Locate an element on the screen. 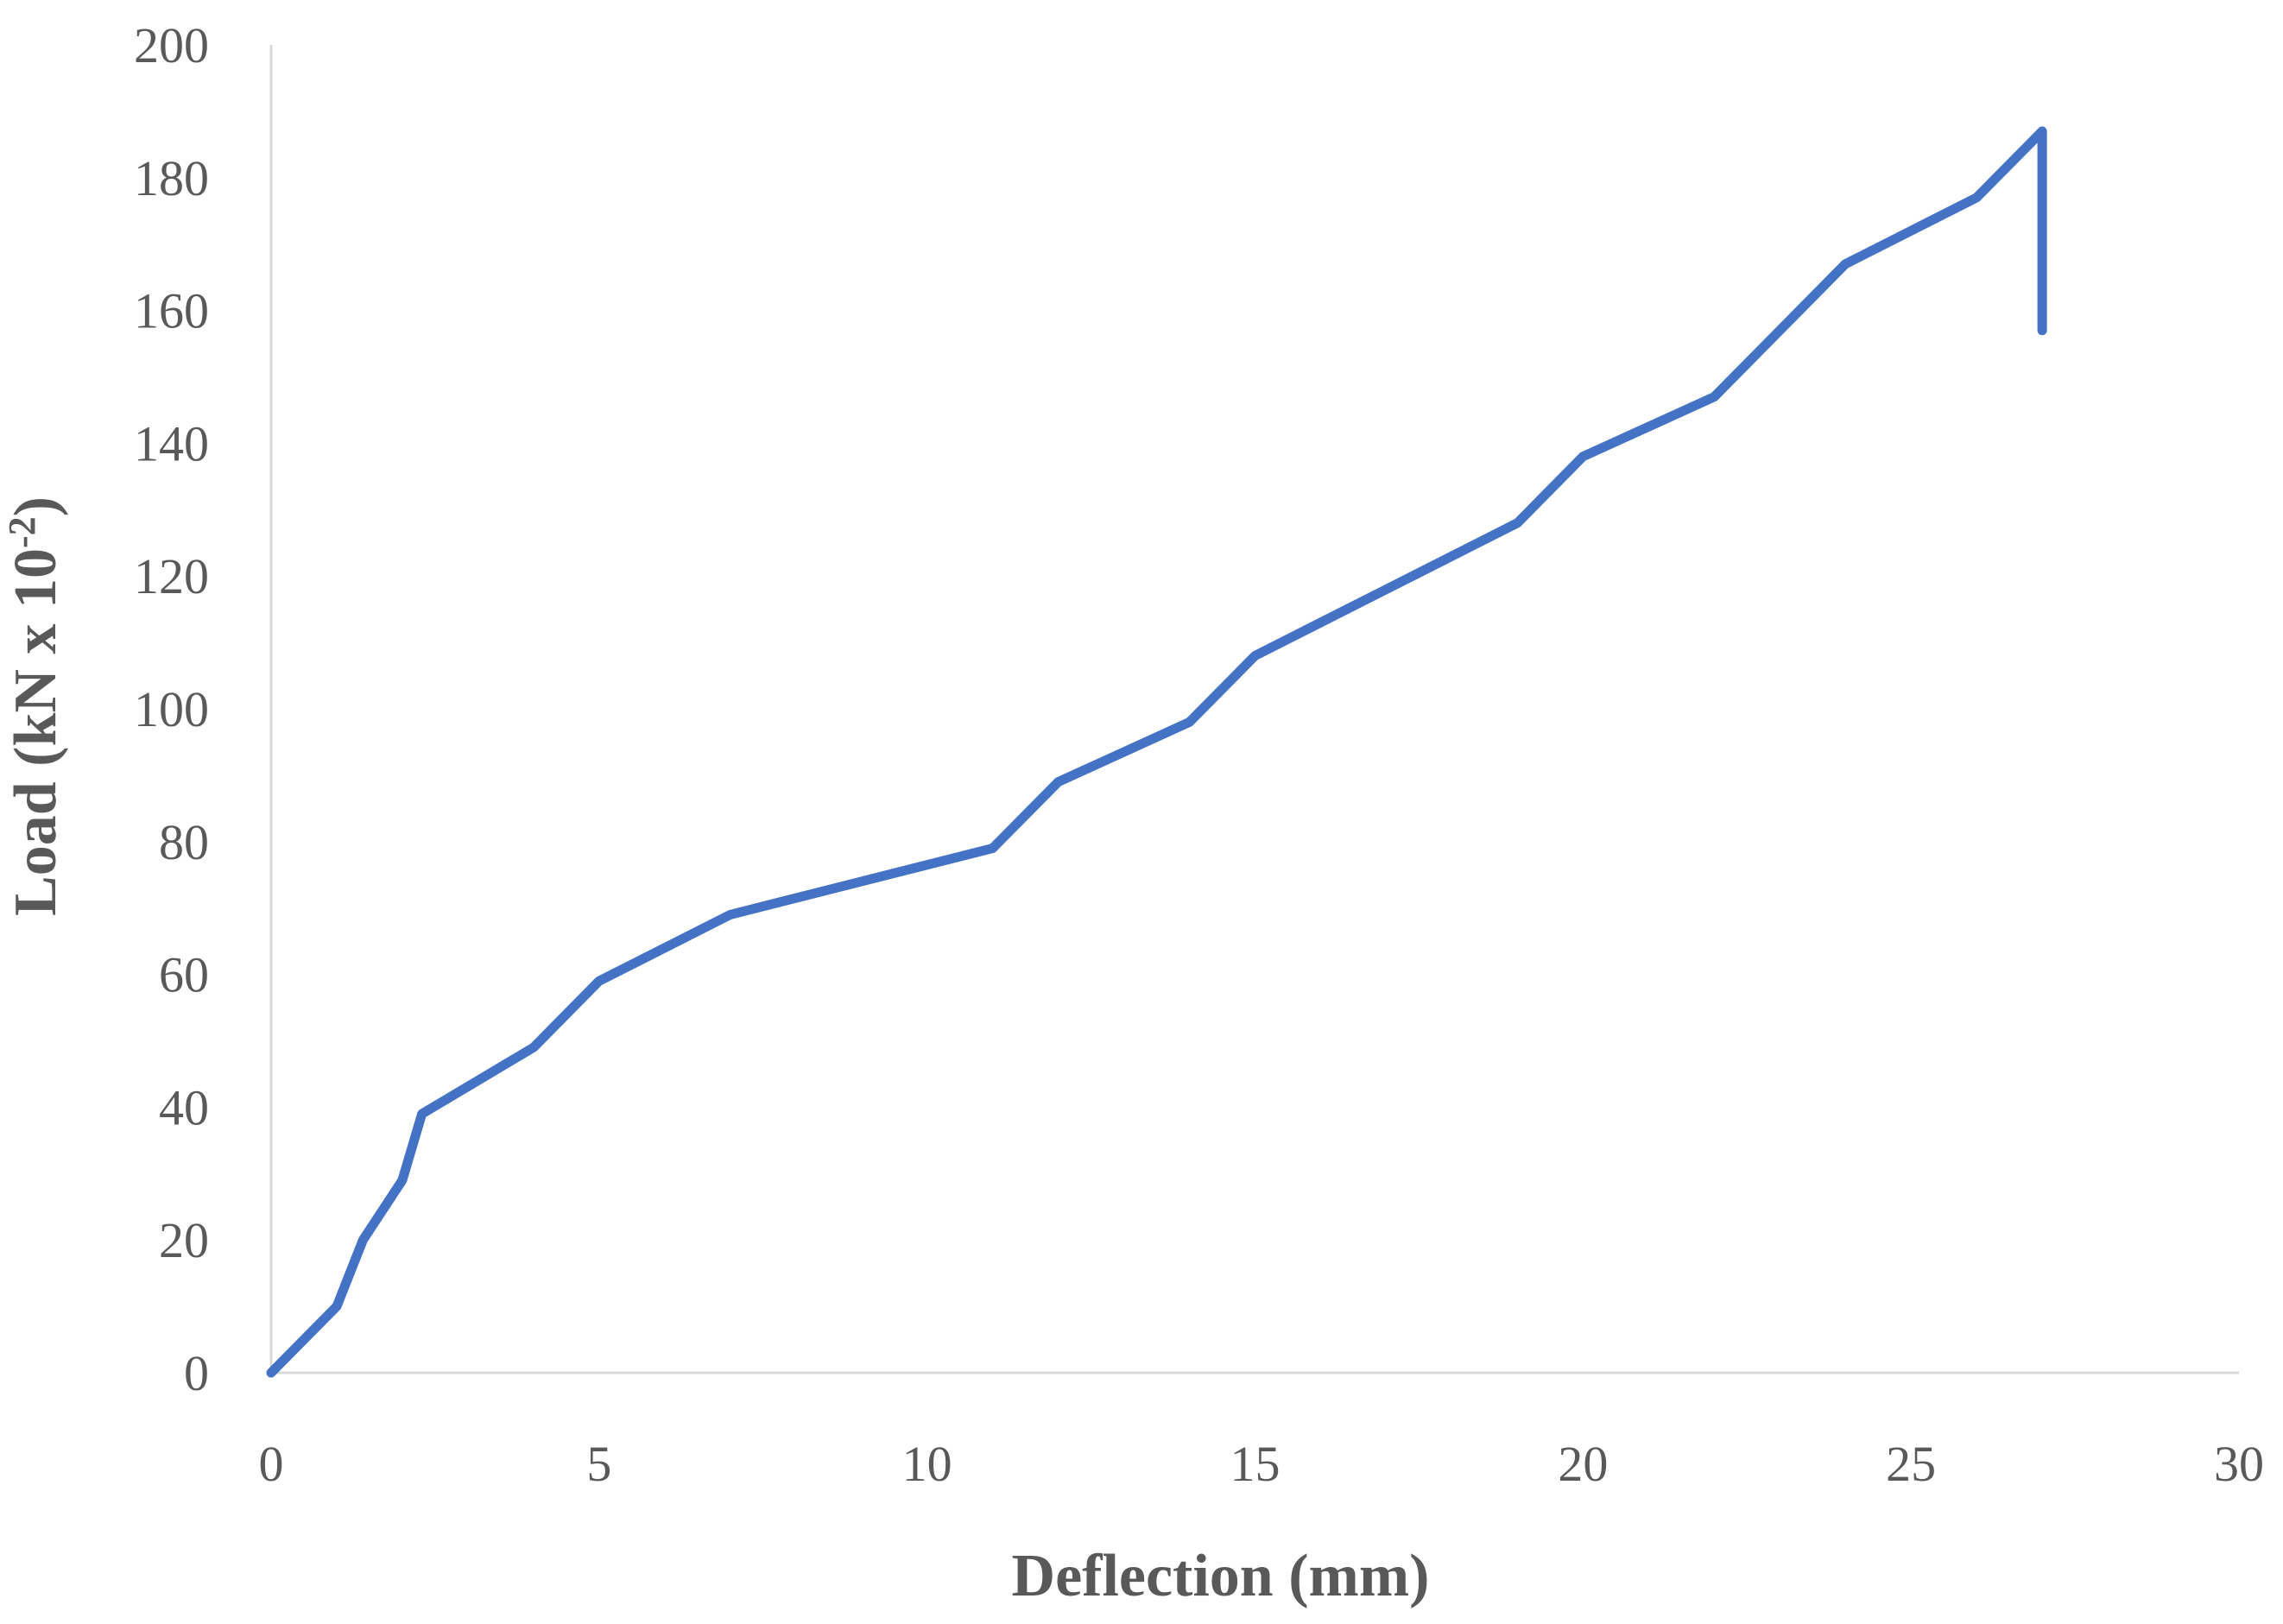 This screenshot has width=2283, height=1624. y-tick-label-200: 200 is located at coordinates (171, 45).